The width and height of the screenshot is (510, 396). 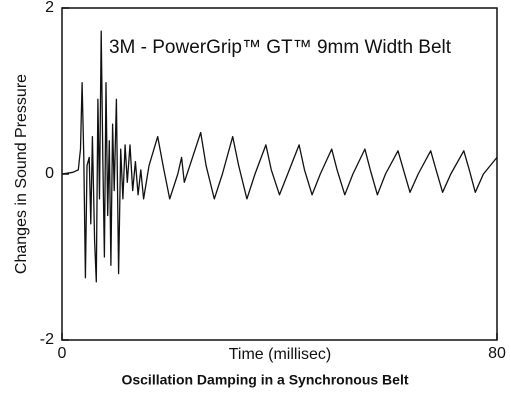 What do you see at coordinates (49, 173) in the screenshot?
I see `y-tick-label: 0` at bounding box center [49, 173].